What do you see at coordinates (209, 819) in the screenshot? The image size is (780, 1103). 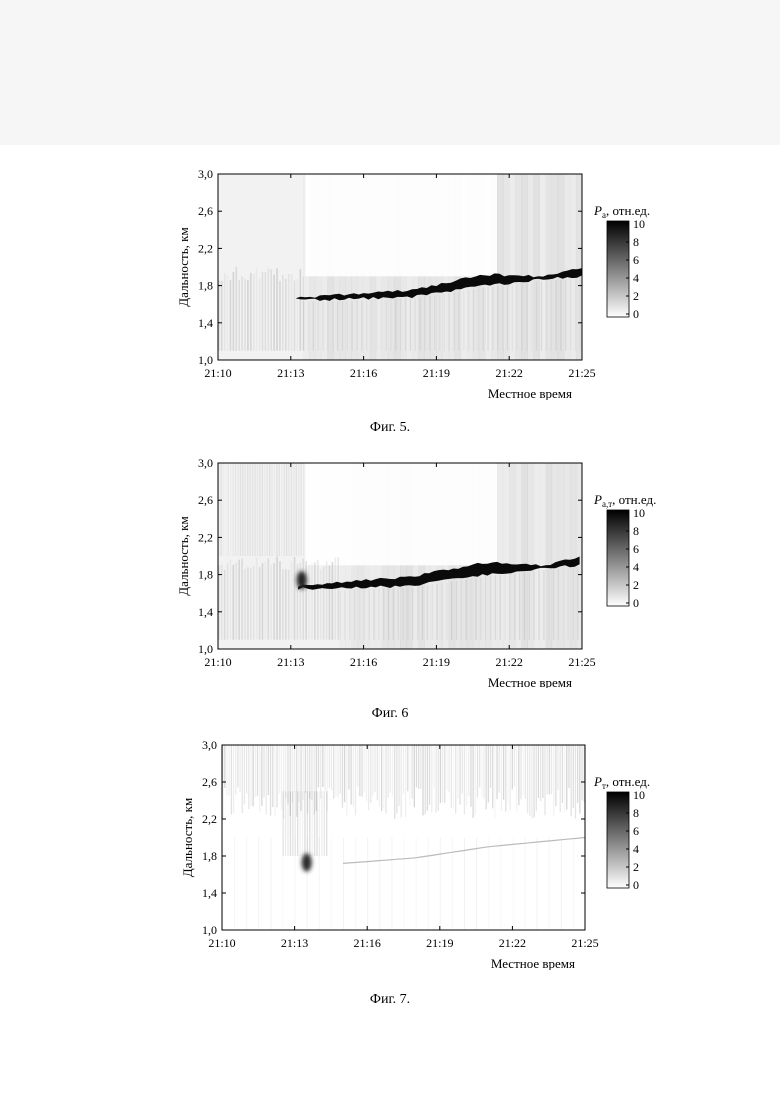 I see `fig7-y-tick-label: 2,2` at bounding box center [209, 819].